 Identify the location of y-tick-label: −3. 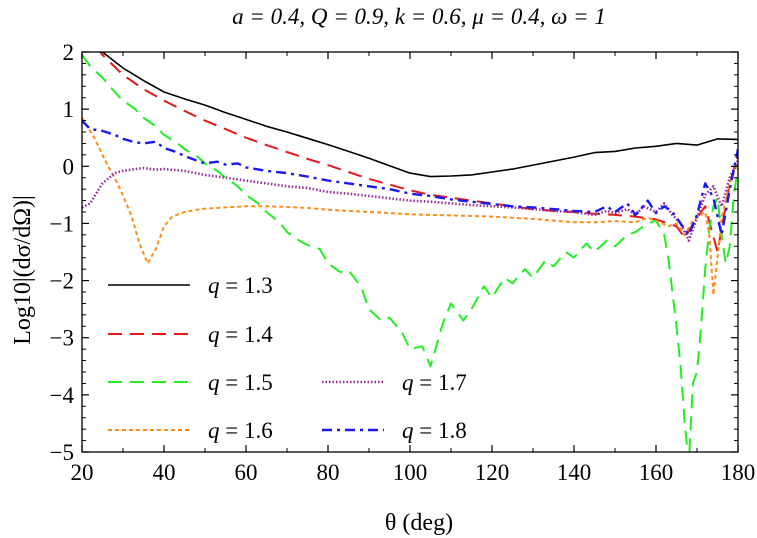
(62, 338).